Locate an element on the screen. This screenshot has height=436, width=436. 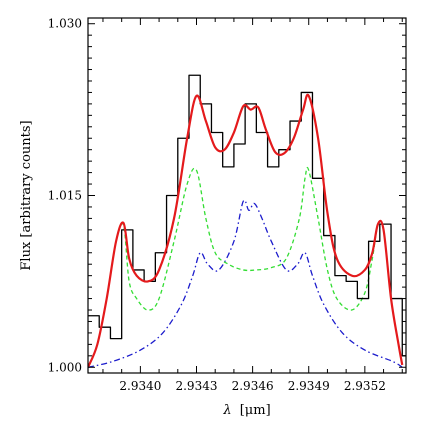
x-axis-label: λ [μm] is located at coordinates (246, 410).